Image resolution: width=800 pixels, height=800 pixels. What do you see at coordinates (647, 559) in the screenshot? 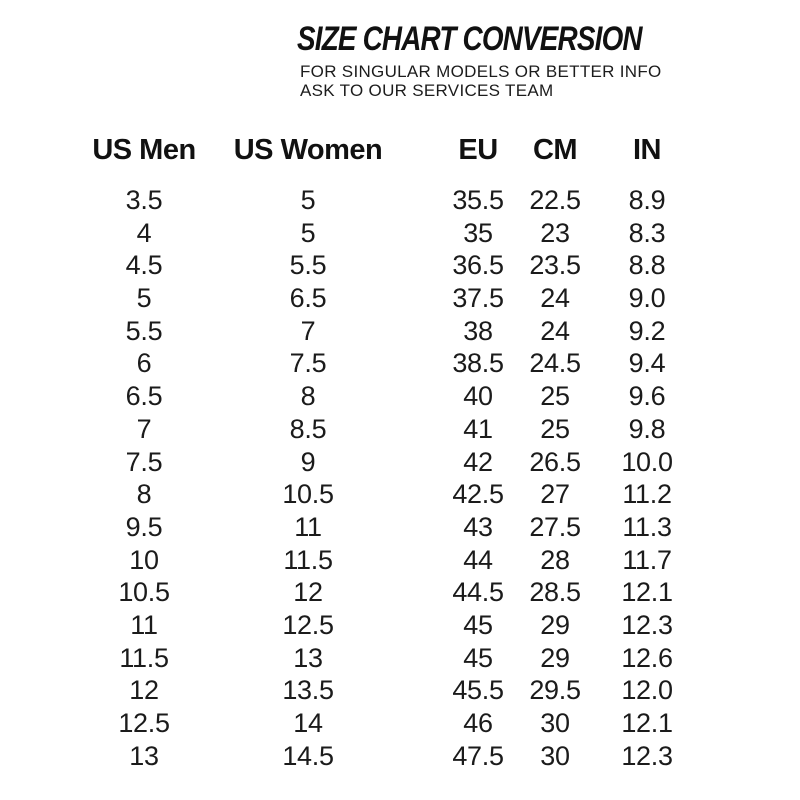
I see `size-cell: 11.7` at bounding box center [647, 559].